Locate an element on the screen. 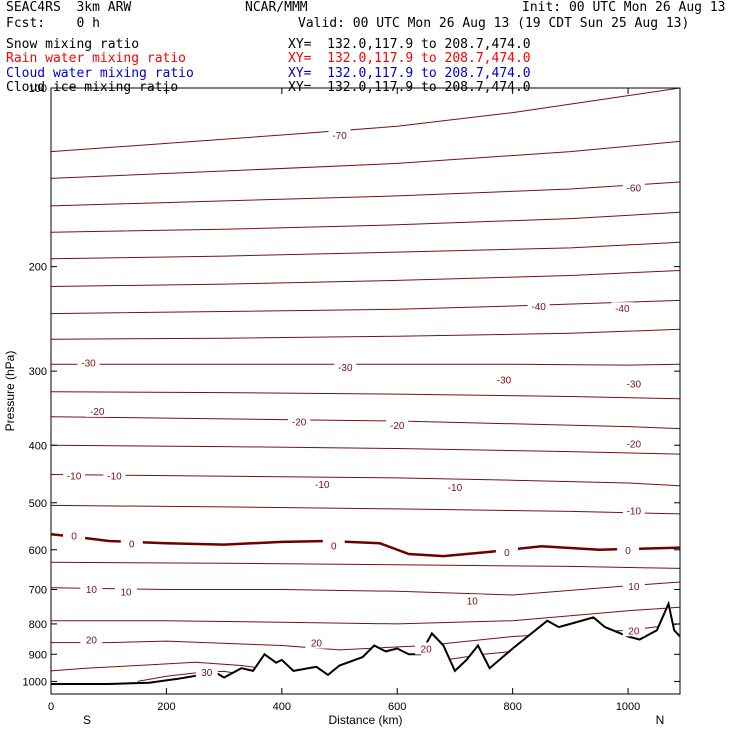  isotherm-line-m70 is located at coordinates (365, 120).